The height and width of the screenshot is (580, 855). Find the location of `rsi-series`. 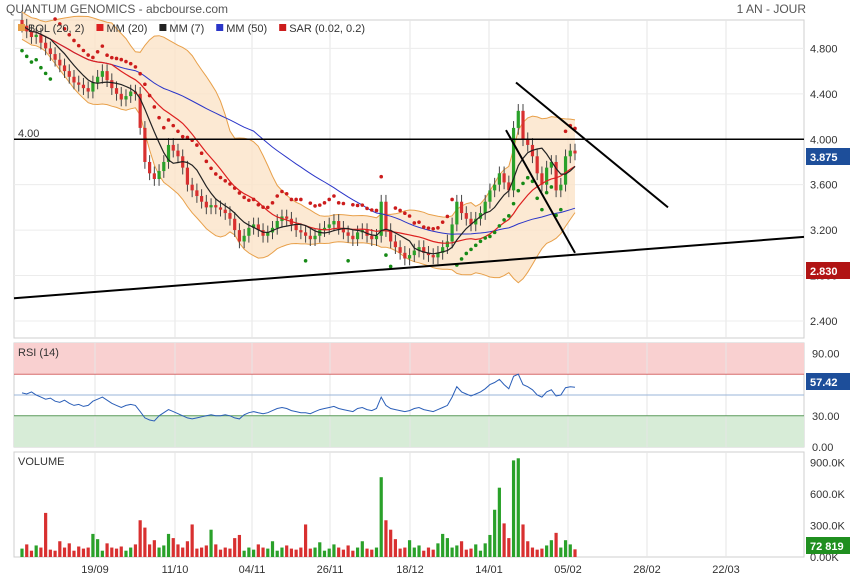

rsi-series is located at coordinates (409, 397).